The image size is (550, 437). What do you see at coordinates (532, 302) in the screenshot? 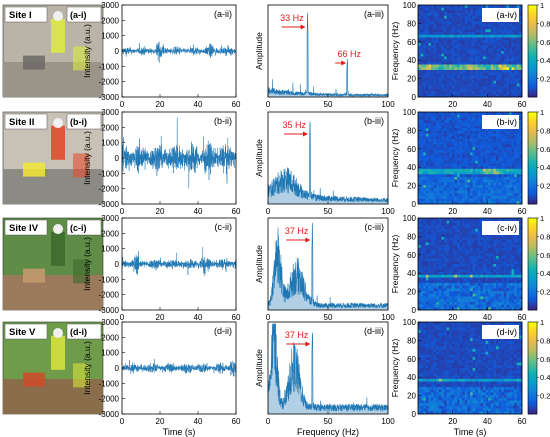
I see `colorbar-step` at bounding box center [532, 302].